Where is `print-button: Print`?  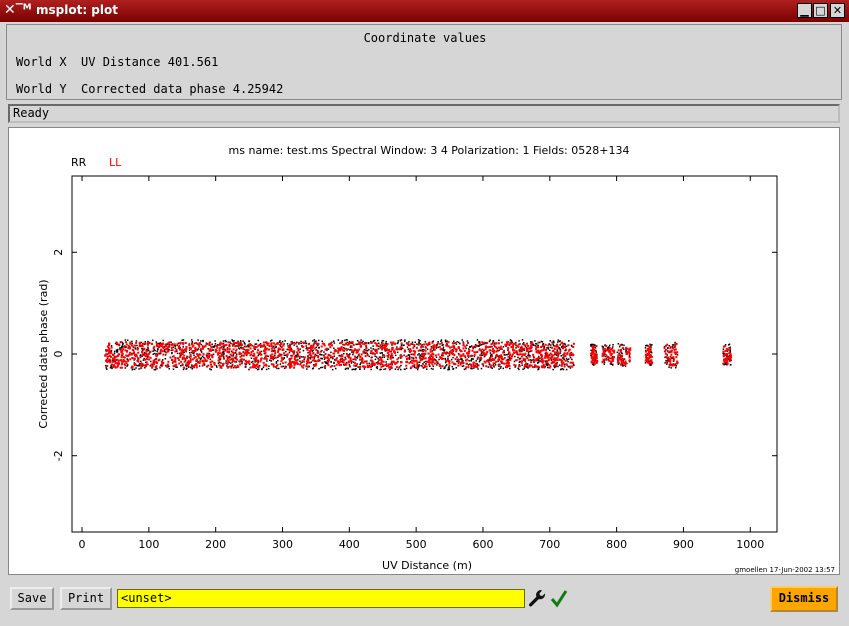 print-button: Print is located at coordinates (86, 598).